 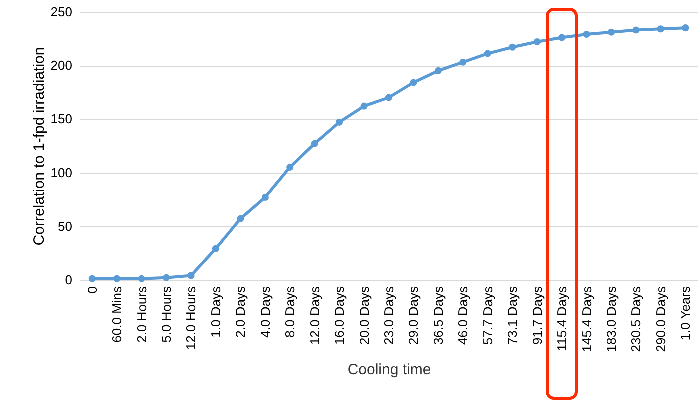 I want to click on y-tick-label: 0, so click(x=68, y=280).